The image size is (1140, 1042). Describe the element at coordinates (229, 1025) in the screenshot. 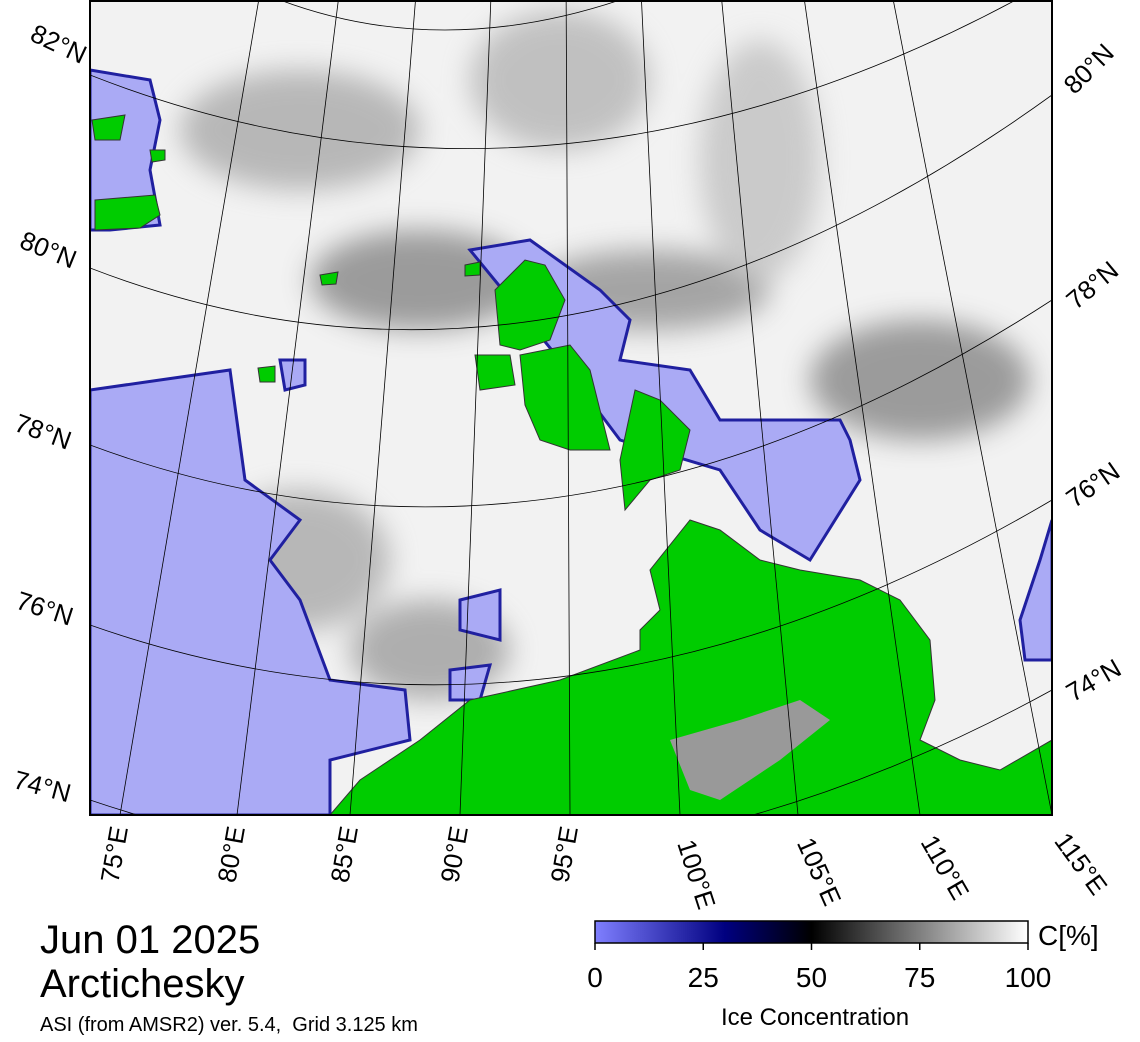

I see `source: ASI (from AMSR2) ver. 5.4, Grid 3.125 km` at that location.